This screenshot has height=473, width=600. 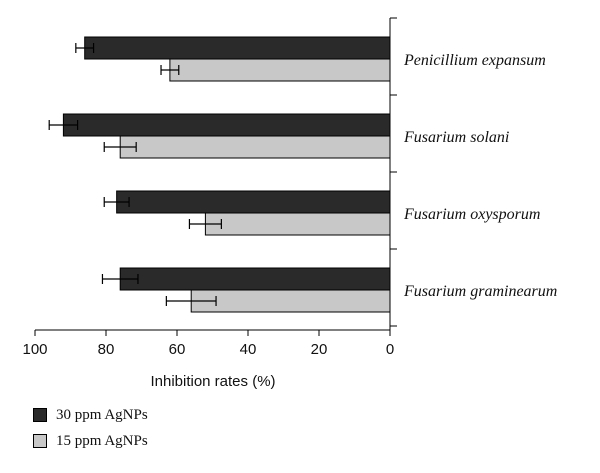 I want to click on category-label-3: Fusarium graminearum, so click(x=480, y=291).